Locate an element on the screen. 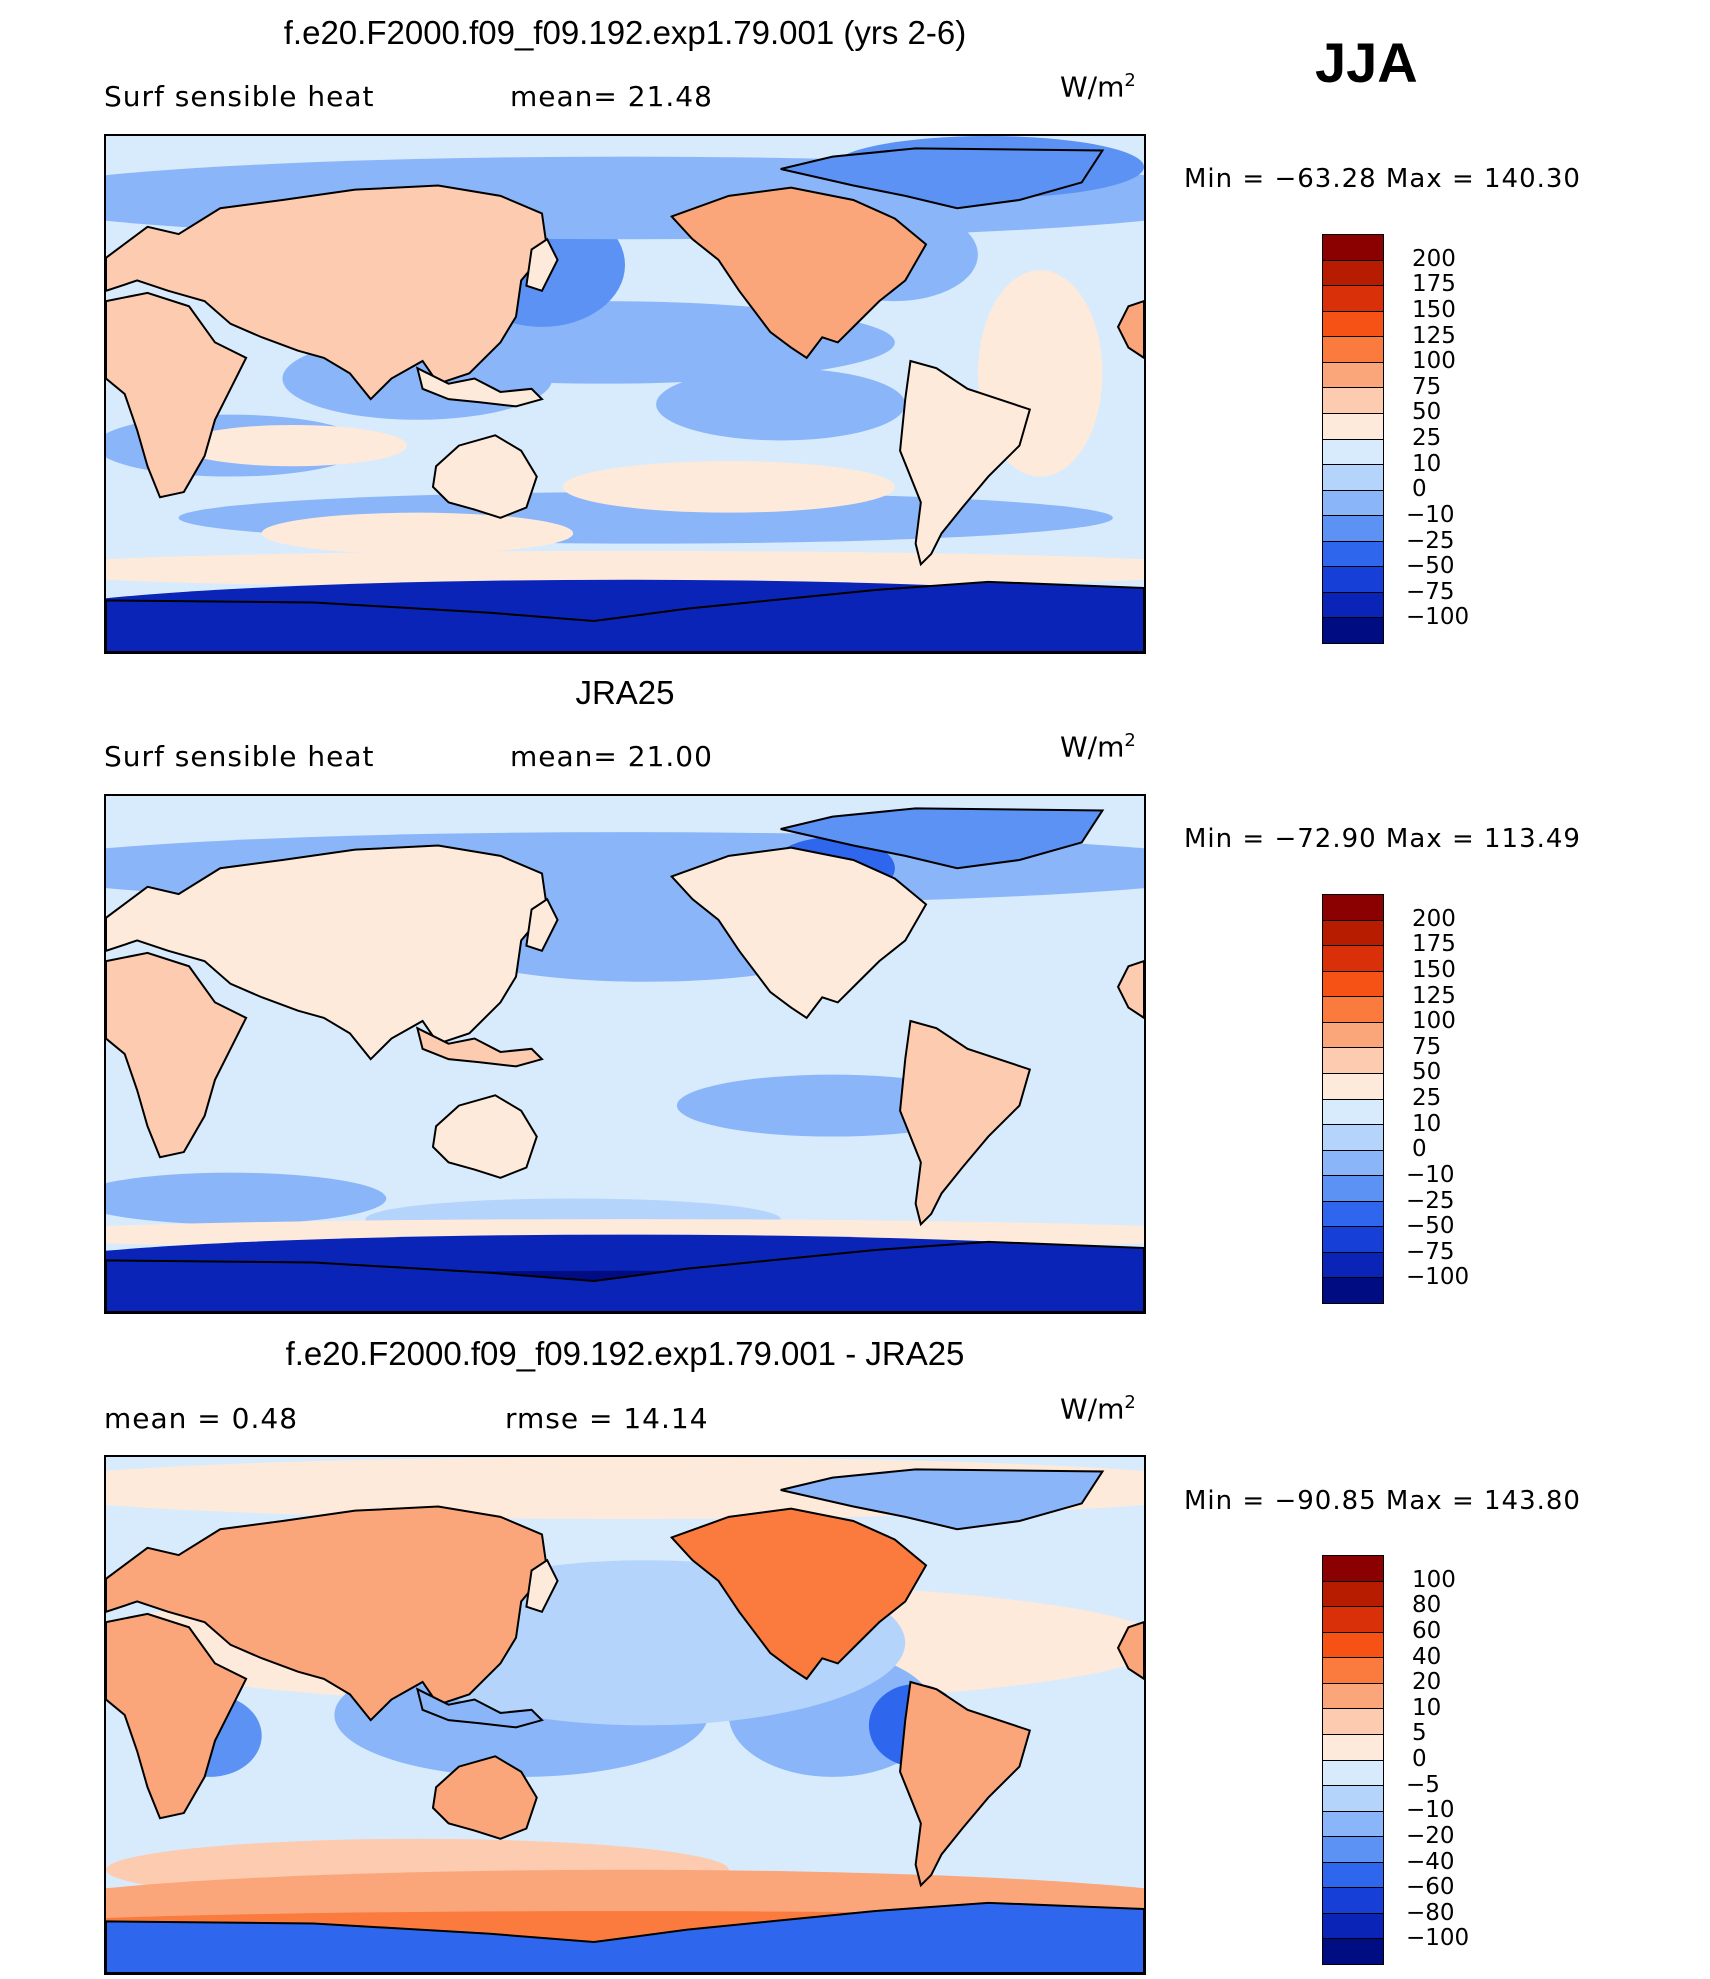 The height and width of the screenshot is (1979, 1710). units-base: W/m is located at coordinates (1092, 1409).